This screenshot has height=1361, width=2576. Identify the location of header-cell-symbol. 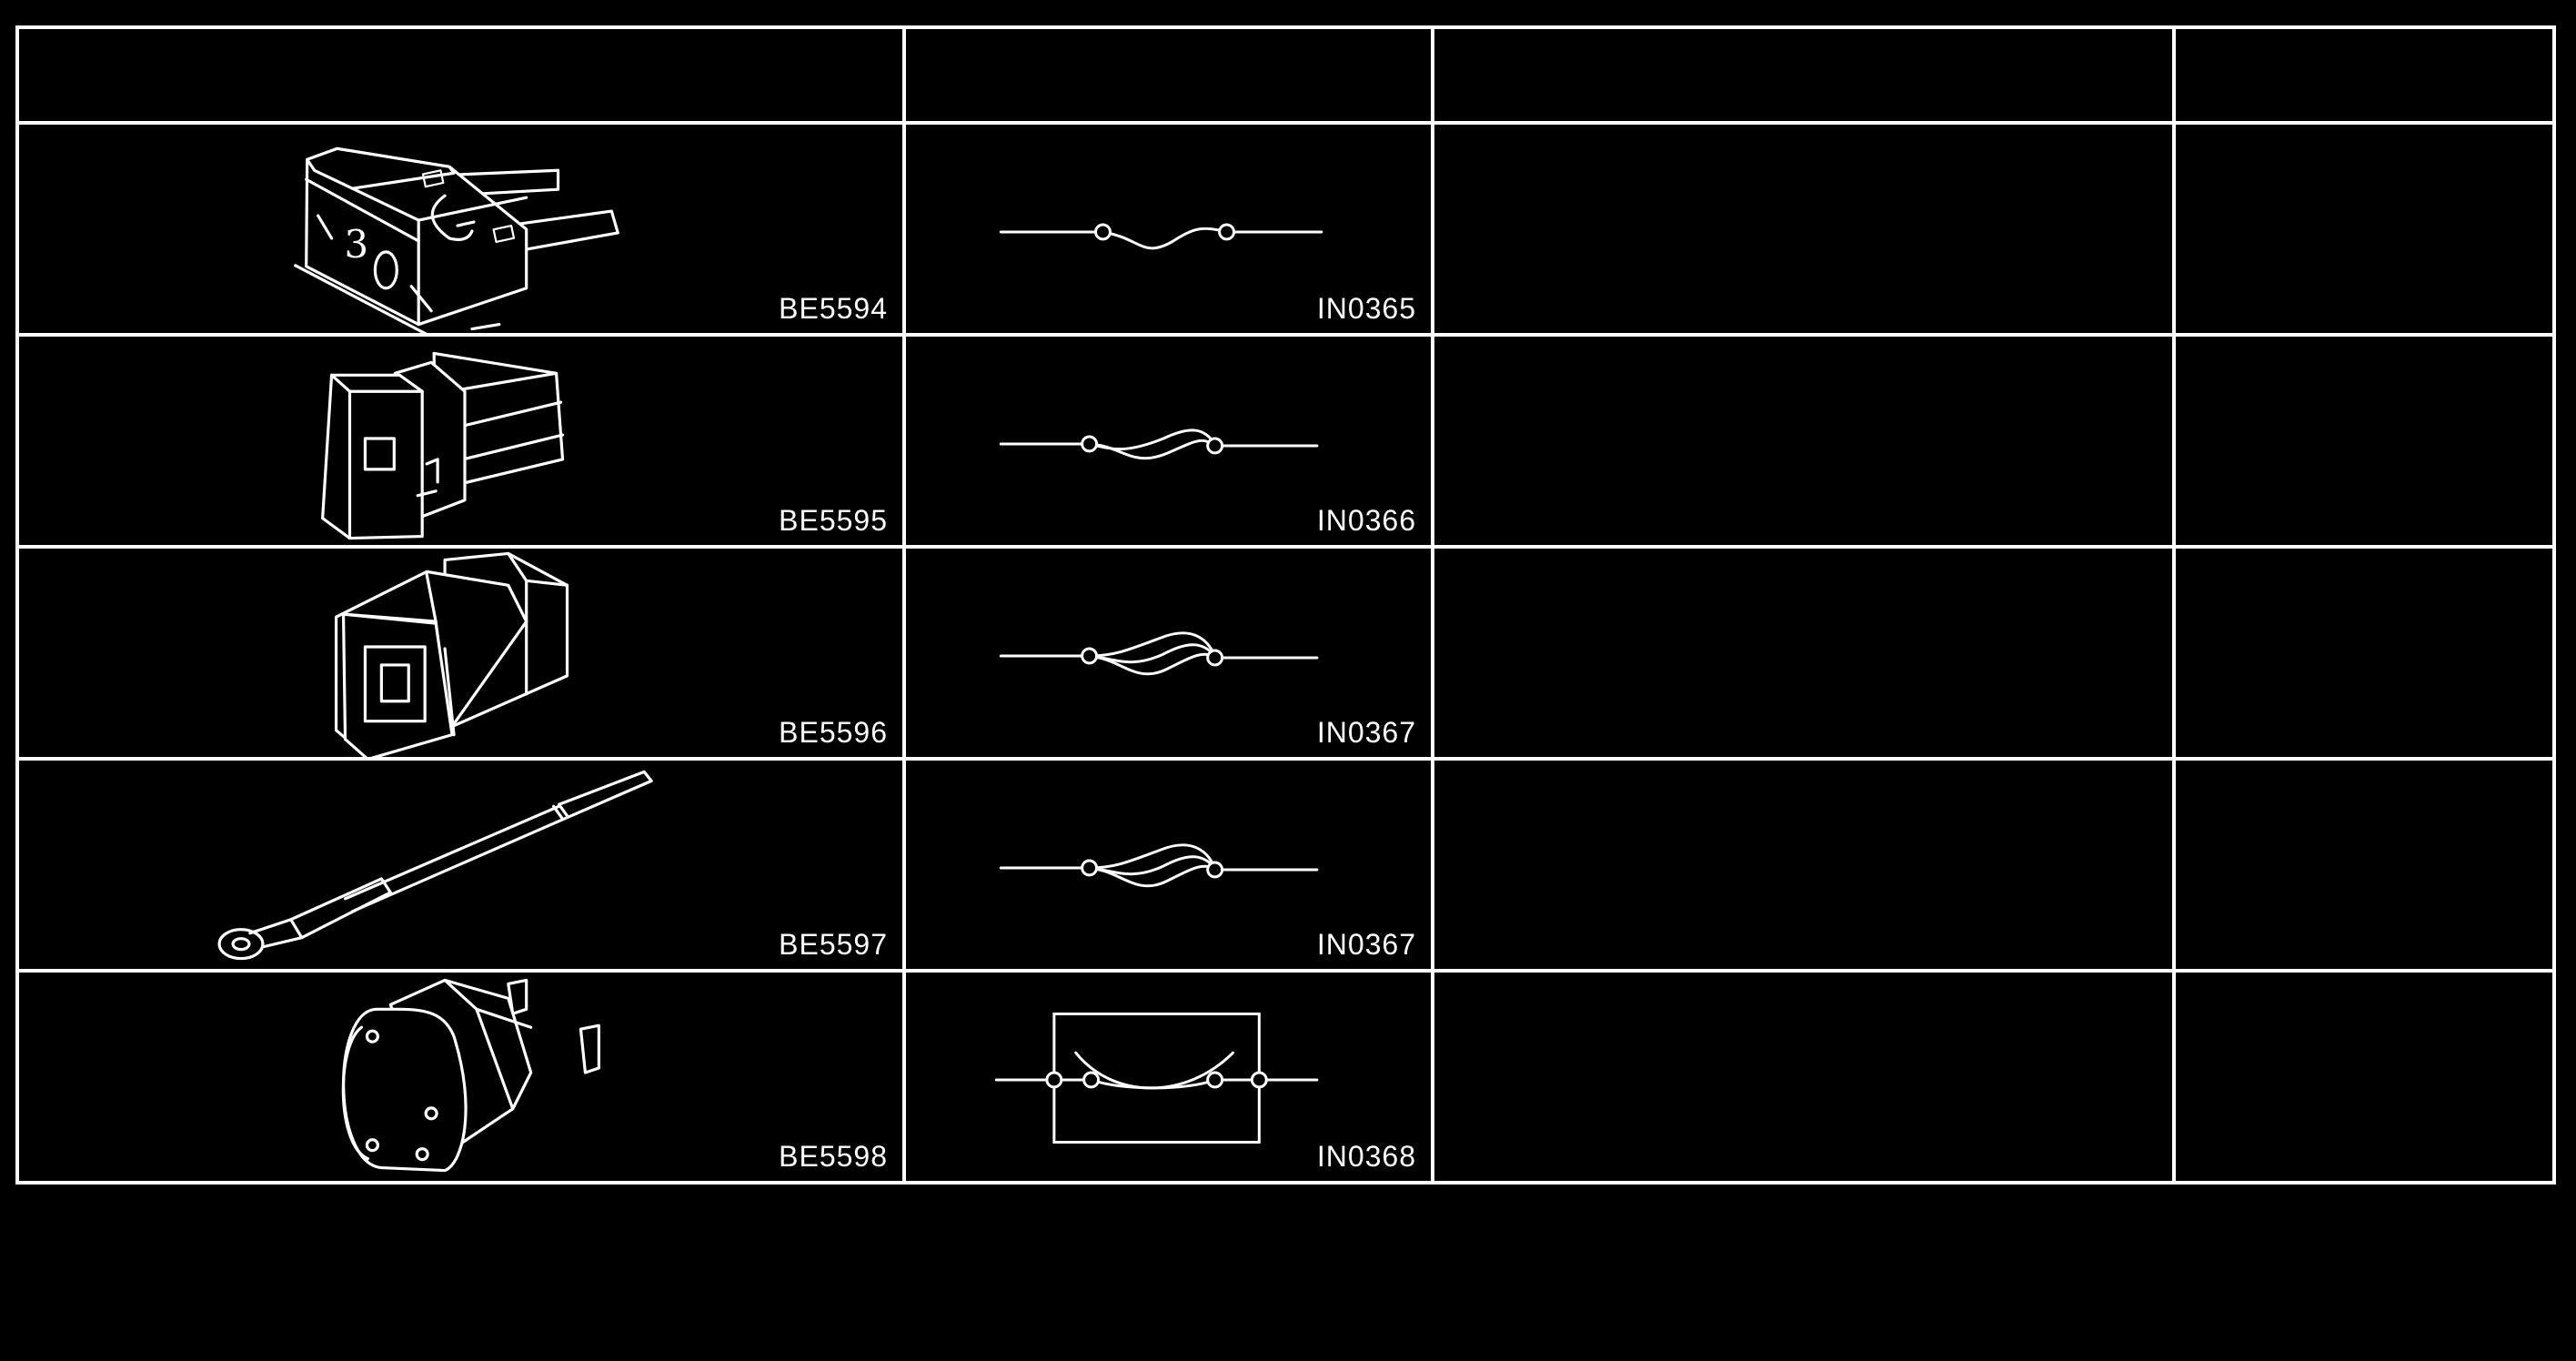
(1168, 75).